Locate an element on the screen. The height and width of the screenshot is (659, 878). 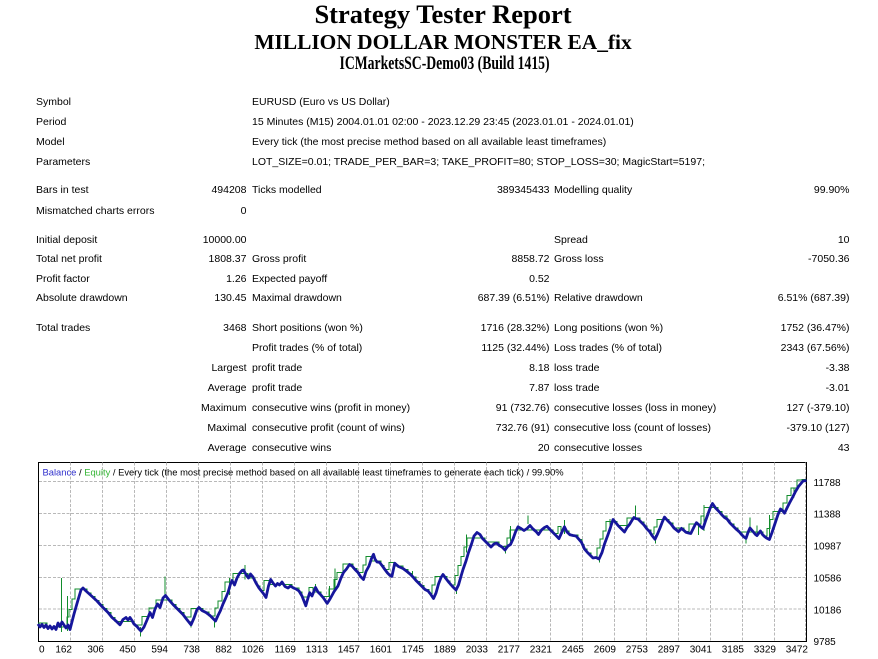
svg-text: 2033 is located at coordinates (477, 650).